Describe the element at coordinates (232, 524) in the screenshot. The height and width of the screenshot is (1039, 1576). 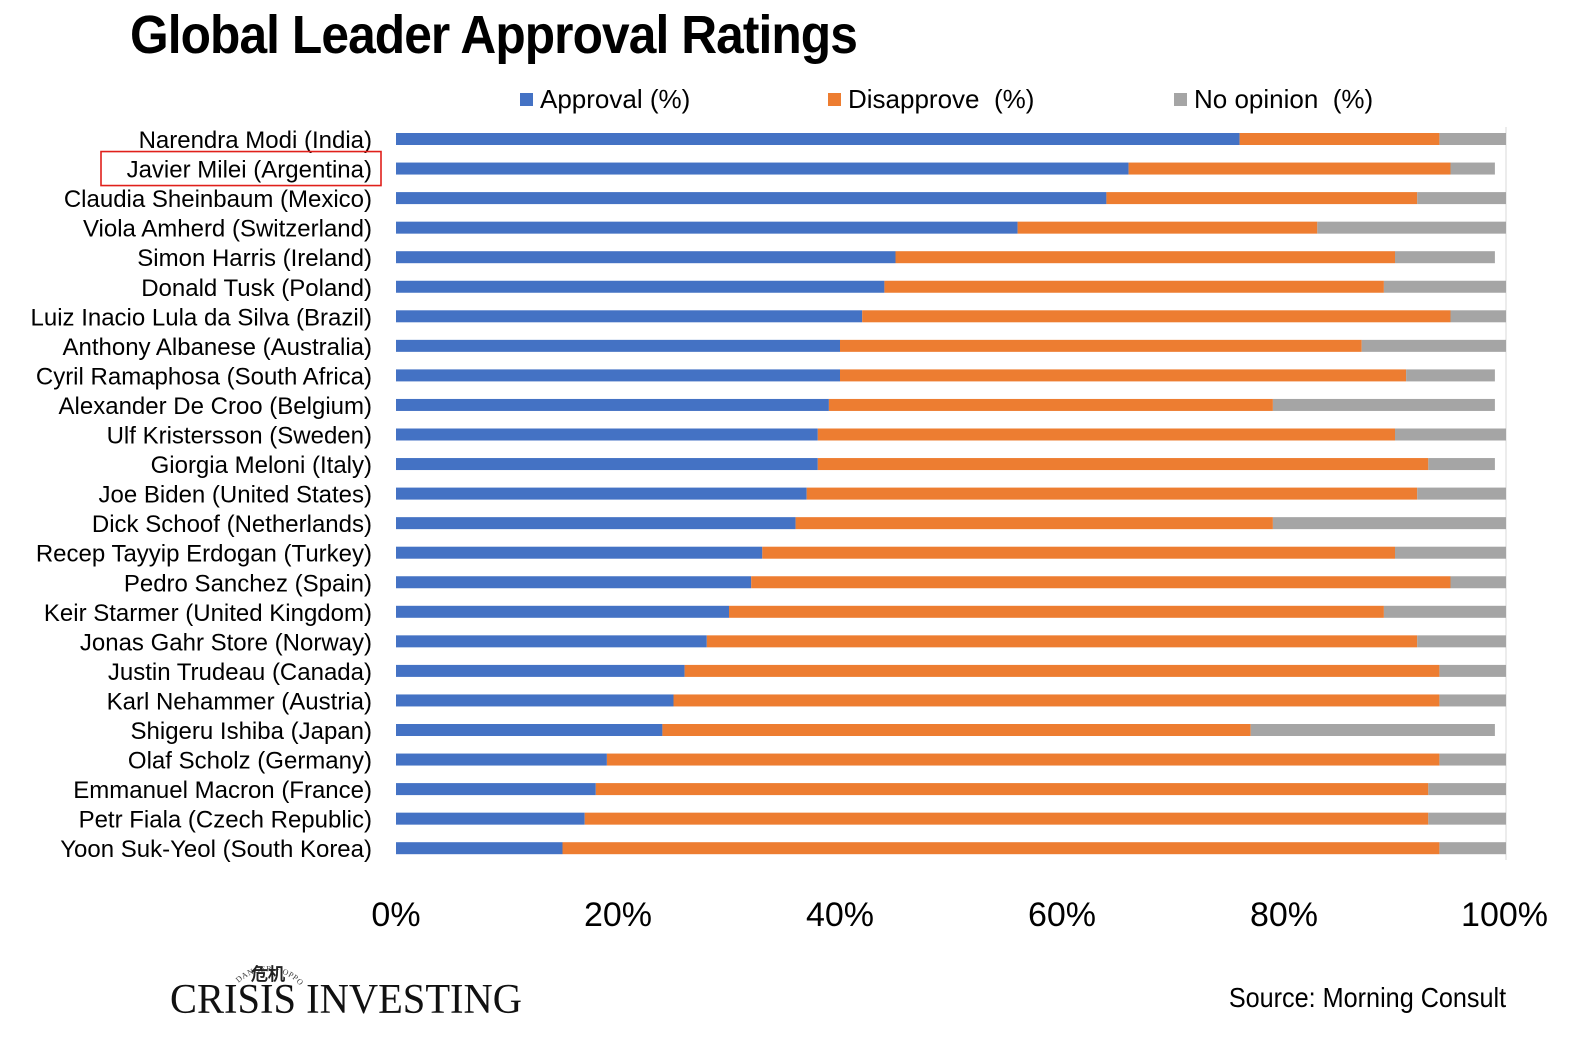
I see `category-label: Dick Schoof (Netherlands)` at that location.